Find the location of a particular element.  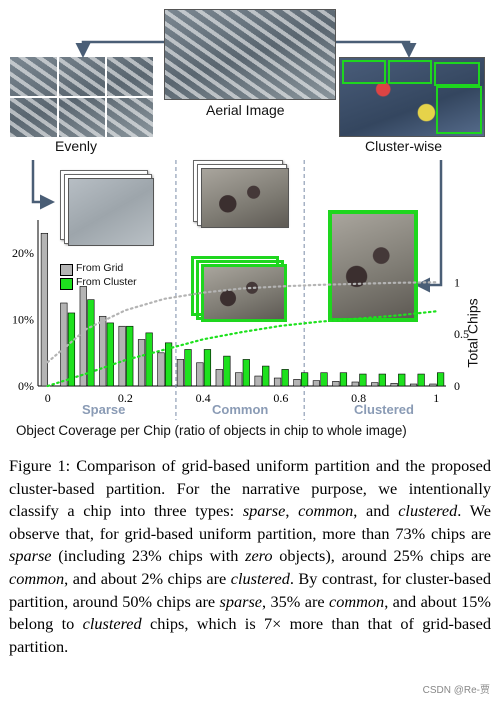

legend-item-cluster: From Cluster is located at coordinates (120, 283).